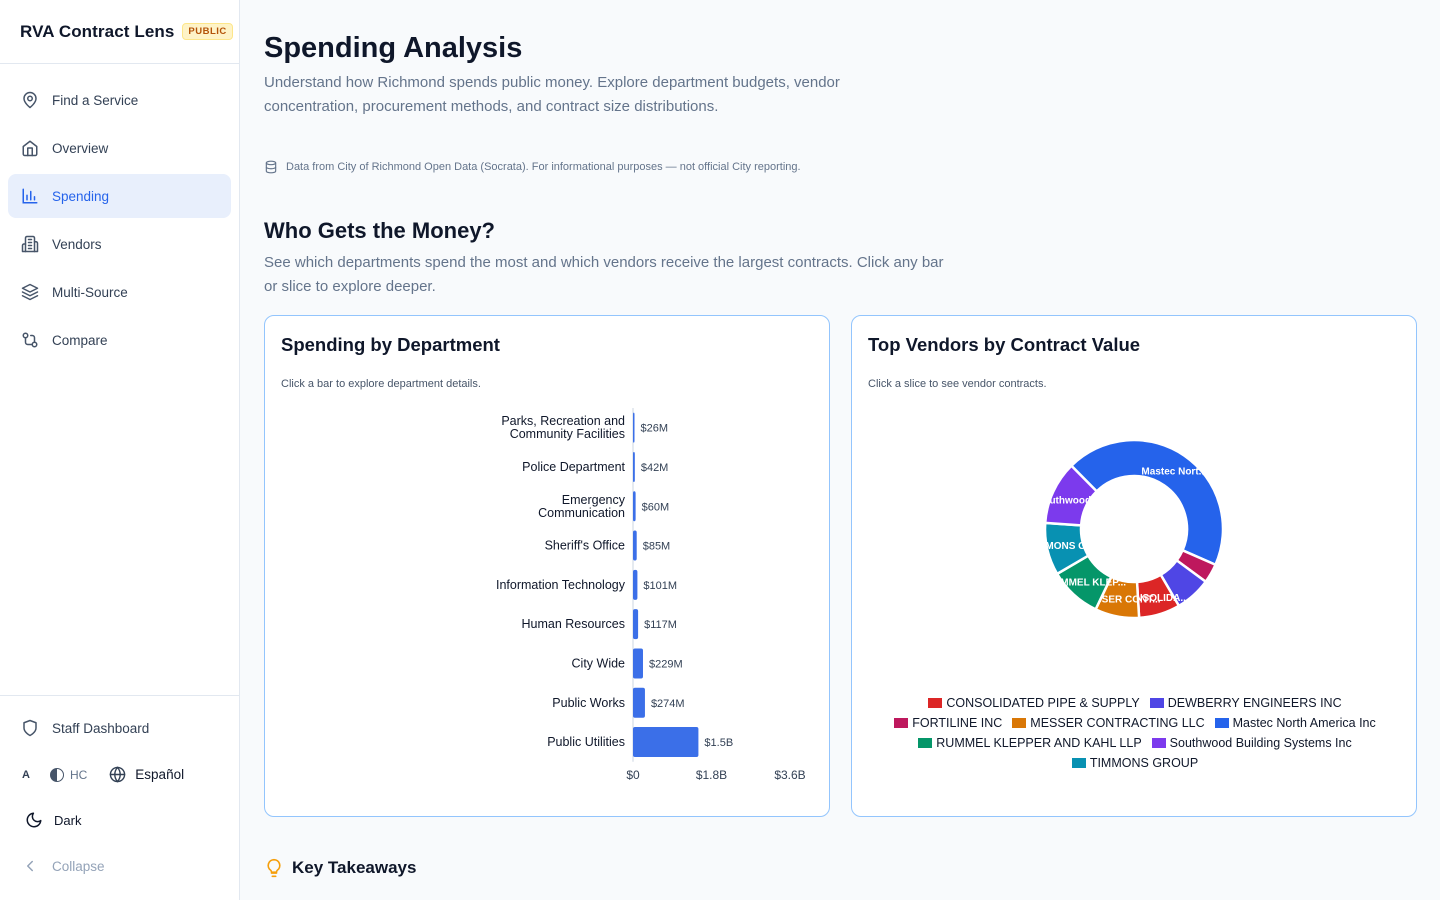 The height and width of the screenshot is (900, 1440). What do you see at coordinates (30, 340) in the screenshot?
I see `compare-icon` at bounding box center [30, 340].